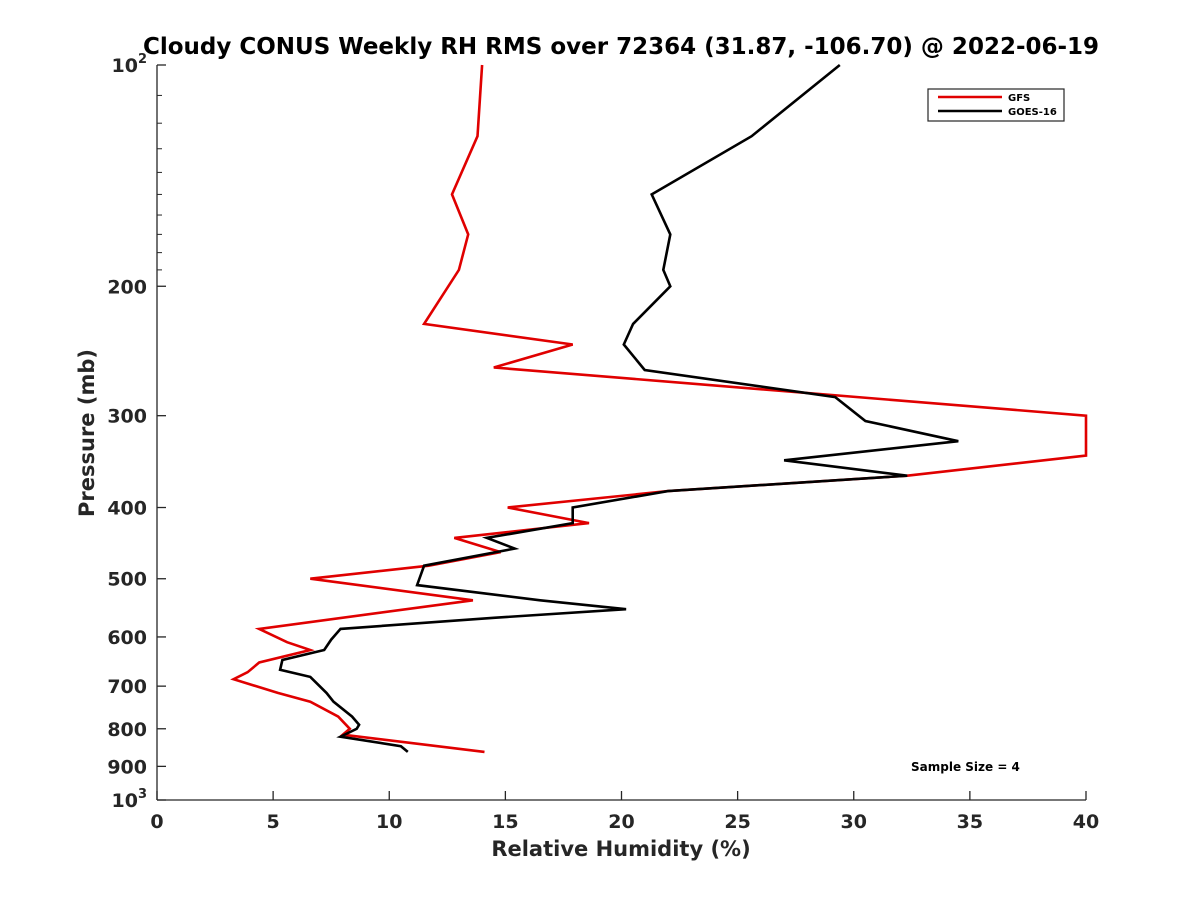 This screenshot has height=900, width=1200. What do you see at coordinates (127, 767) in the screenshot?
I see `y-tick-label: 900` at bounding box center [127, 767].